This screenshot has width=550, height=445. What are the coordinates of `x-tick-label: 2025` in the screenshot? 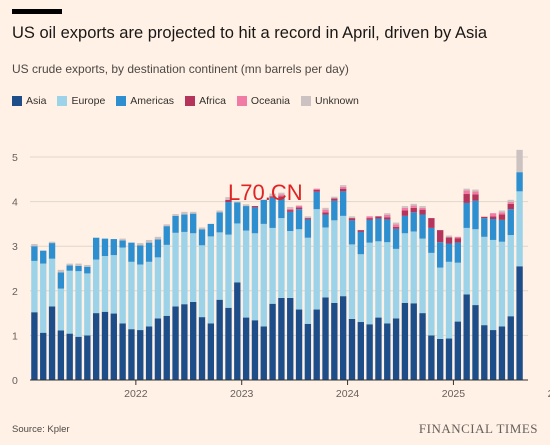 It's located at (454, 394).